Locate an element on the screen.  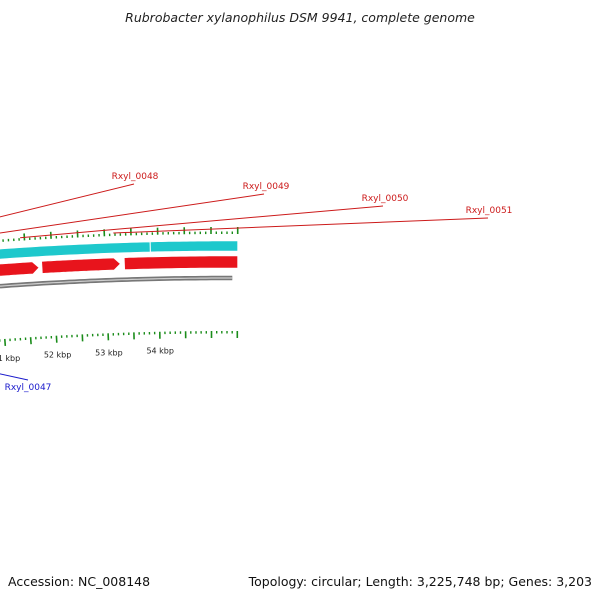
backbone-outer is located at coordinates (116, 282).